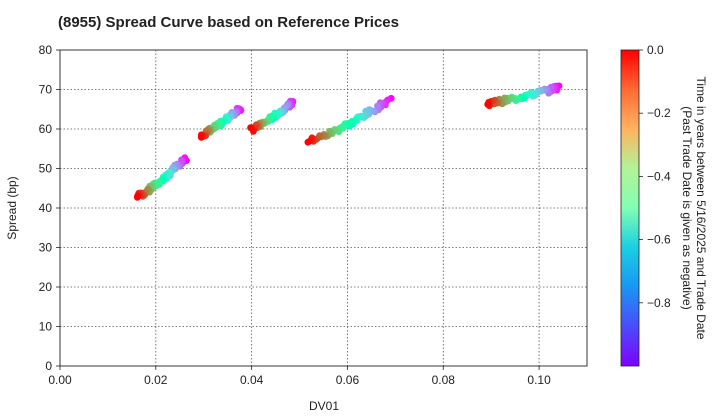  I want to click on colorbar-tick-label: 0.0, so click(655, 50).